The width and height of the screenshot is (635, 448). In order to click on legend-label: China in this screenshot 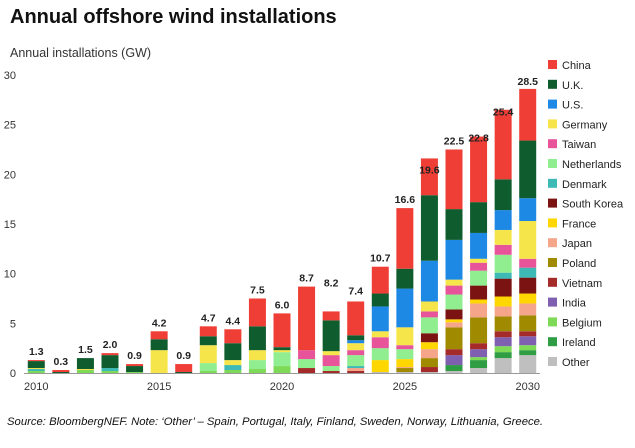, I will do `click(577, 66)`.